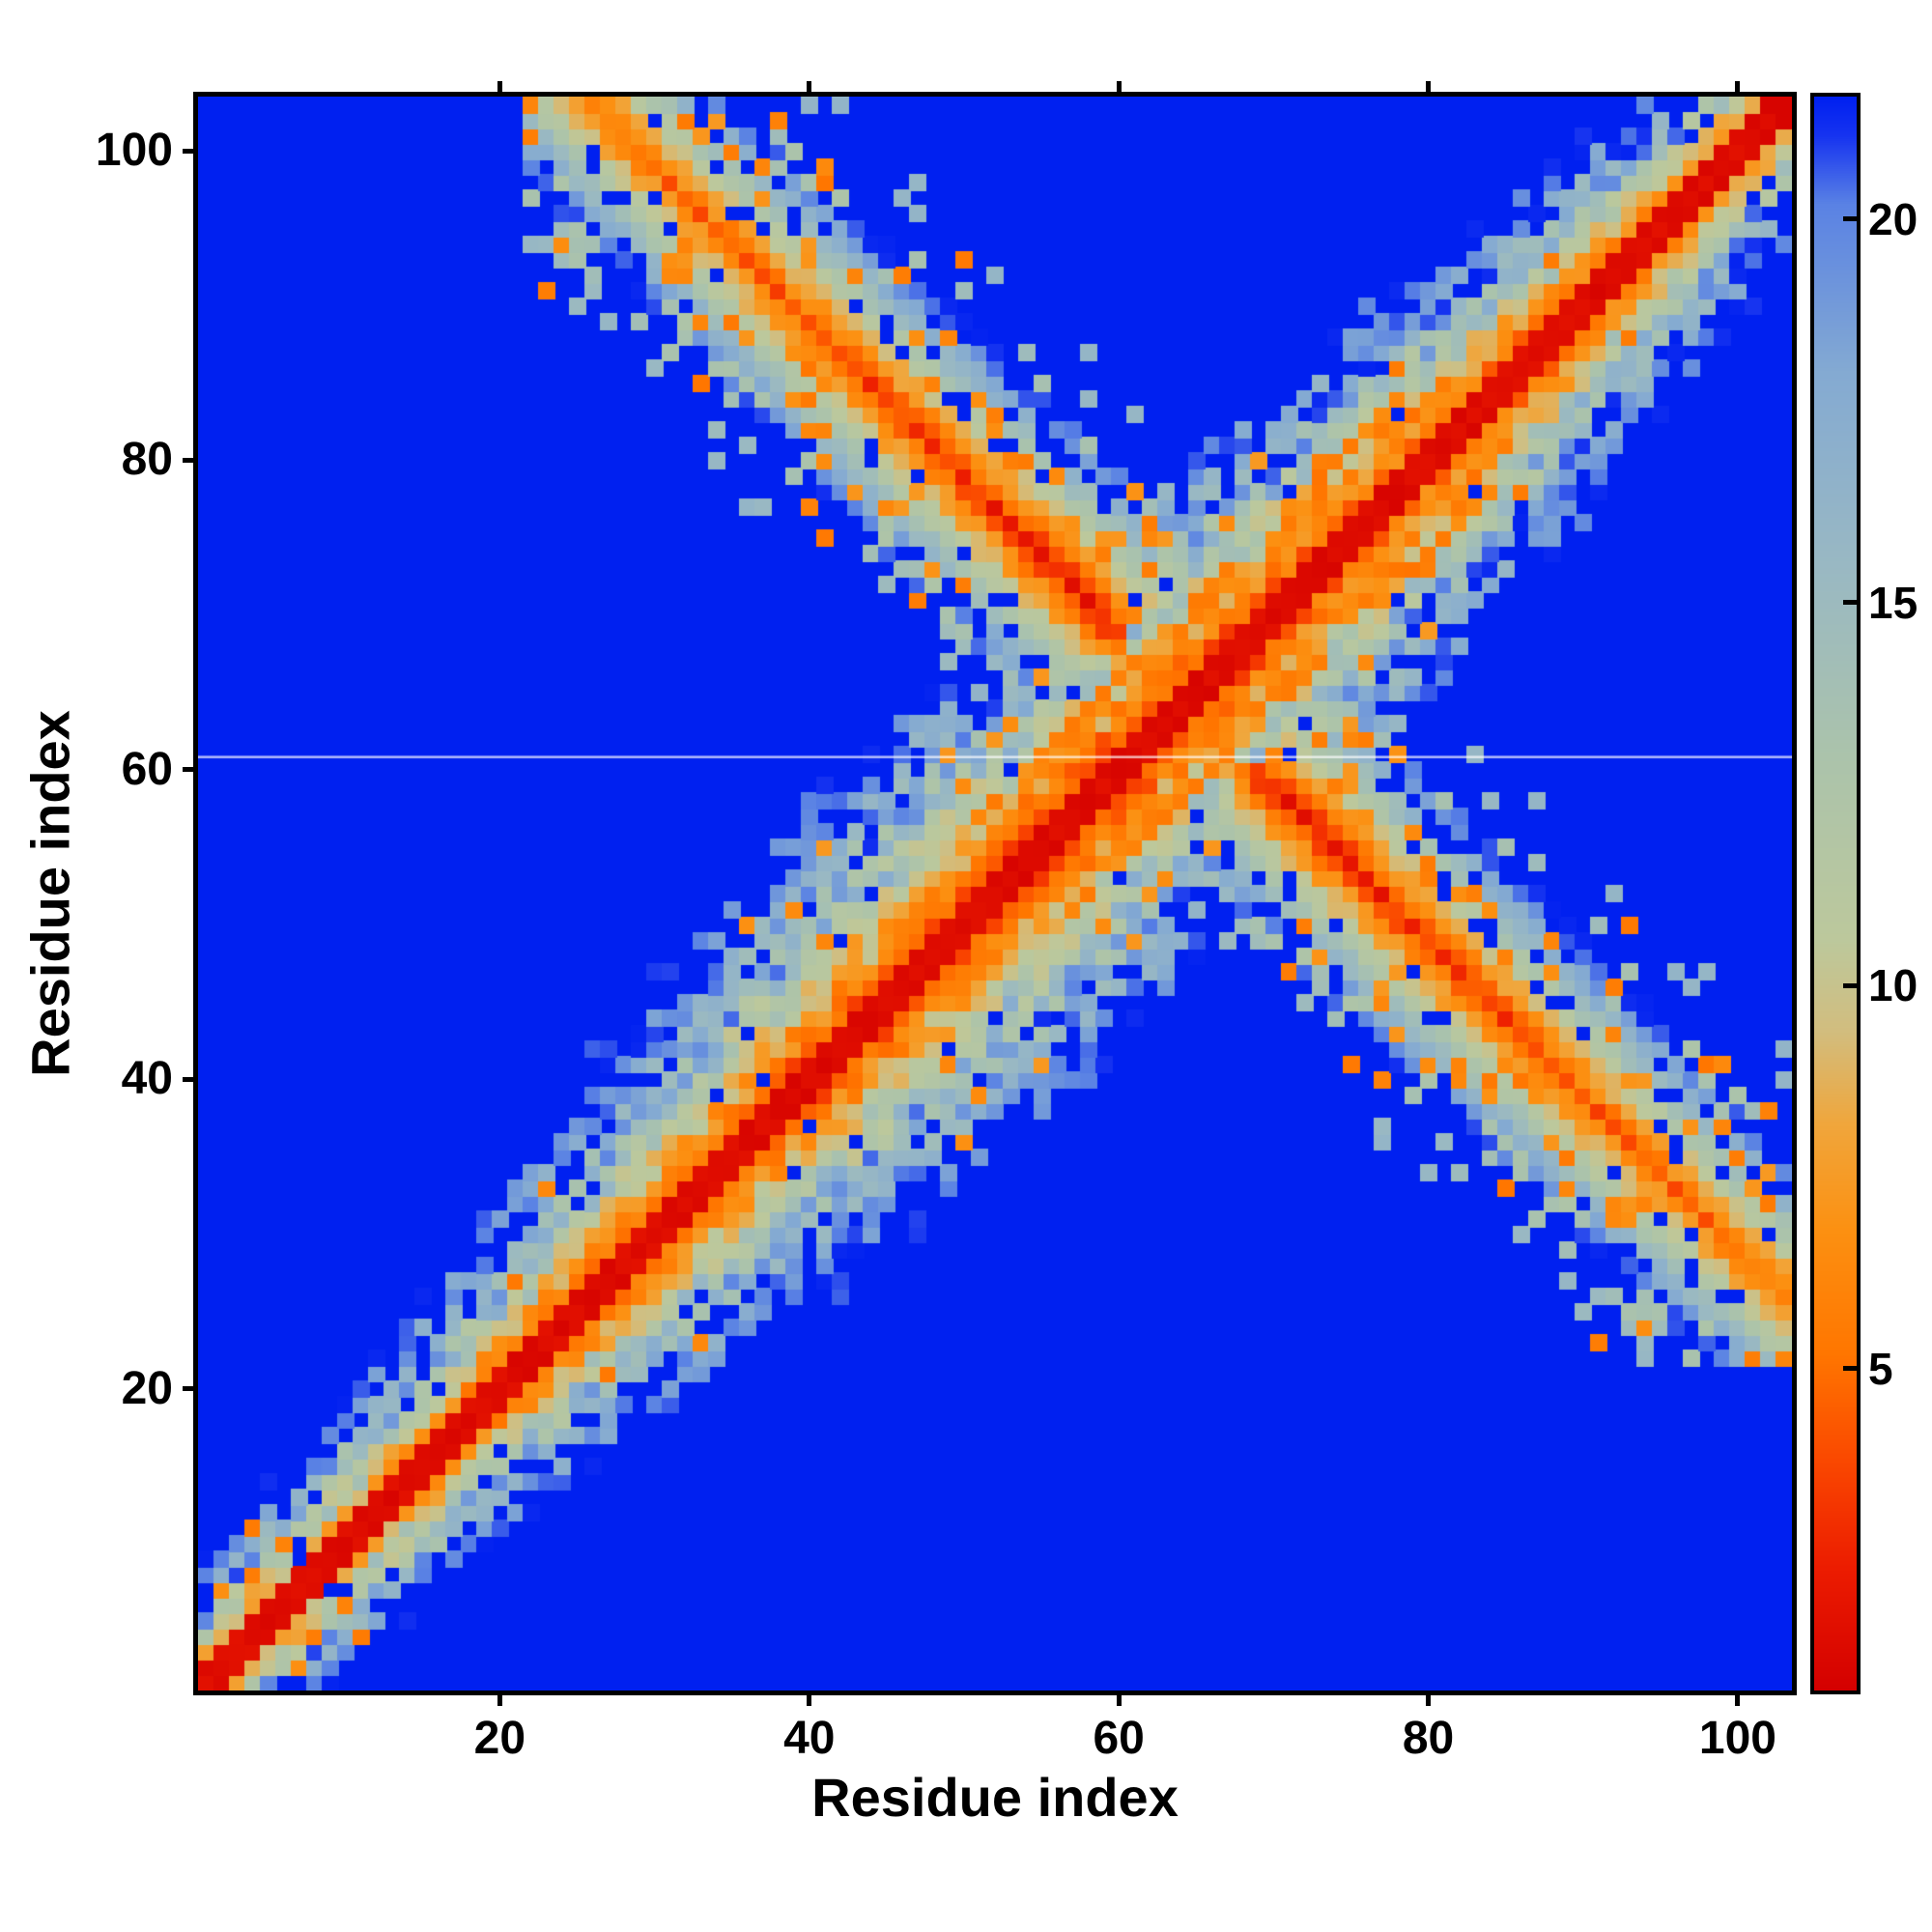  I want to click on colorbar-tick-label: 20, so click(1893, 218).